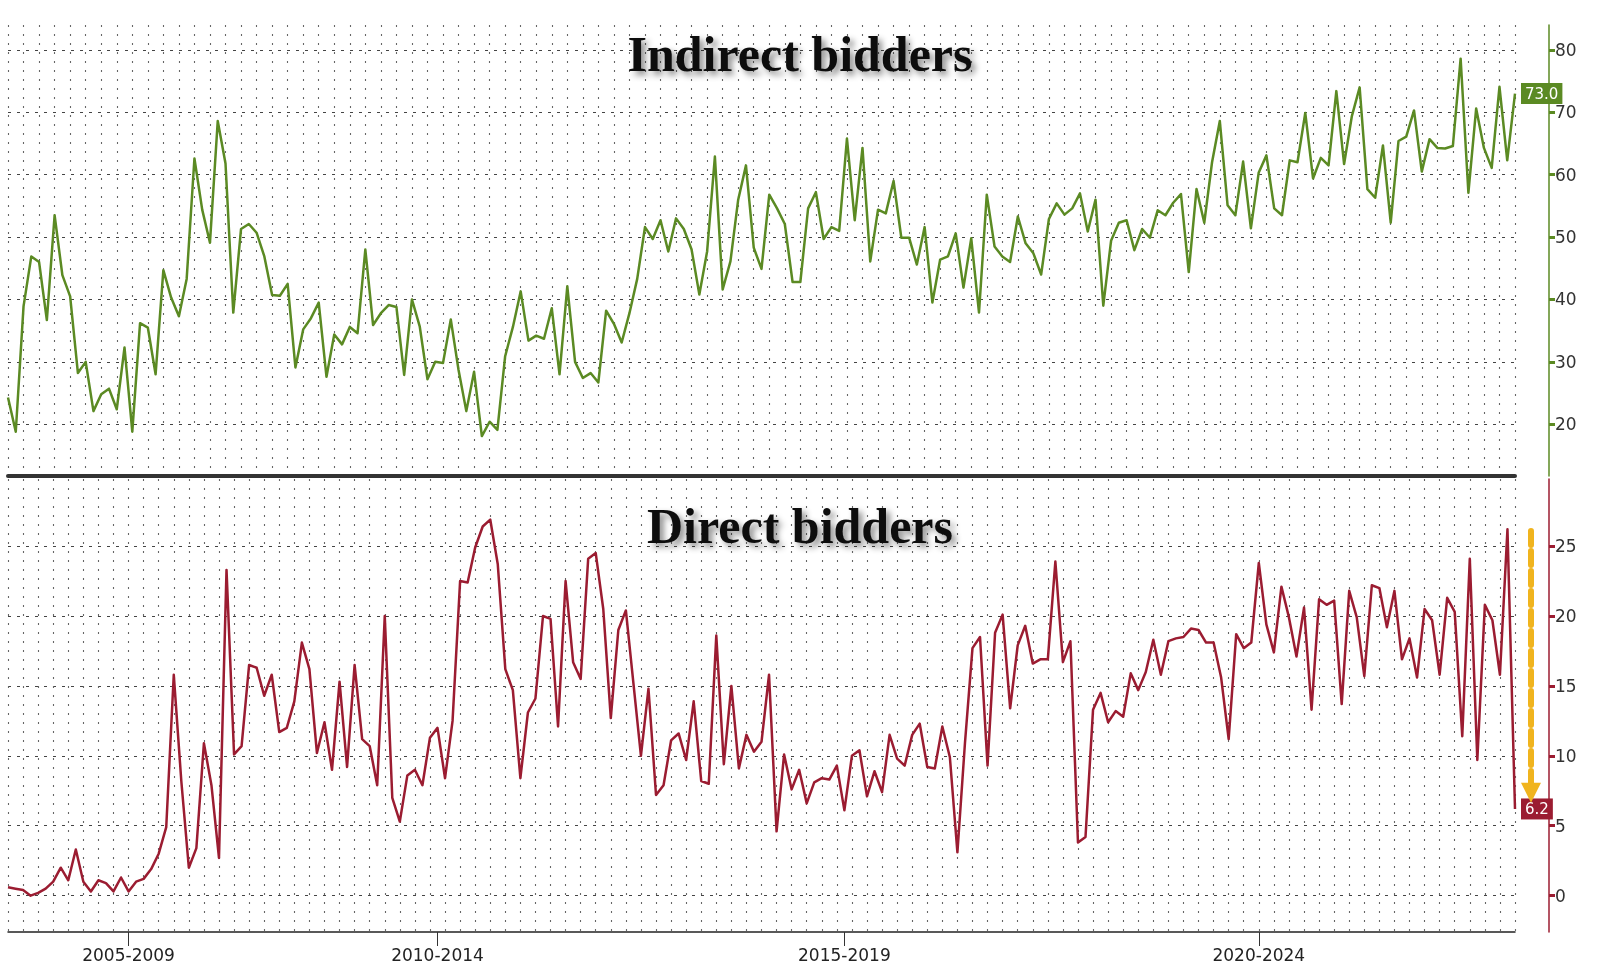  Describe the element at coordinates (1566, 174) in the screenshot. I see `y-tick-label: 60` at that location.